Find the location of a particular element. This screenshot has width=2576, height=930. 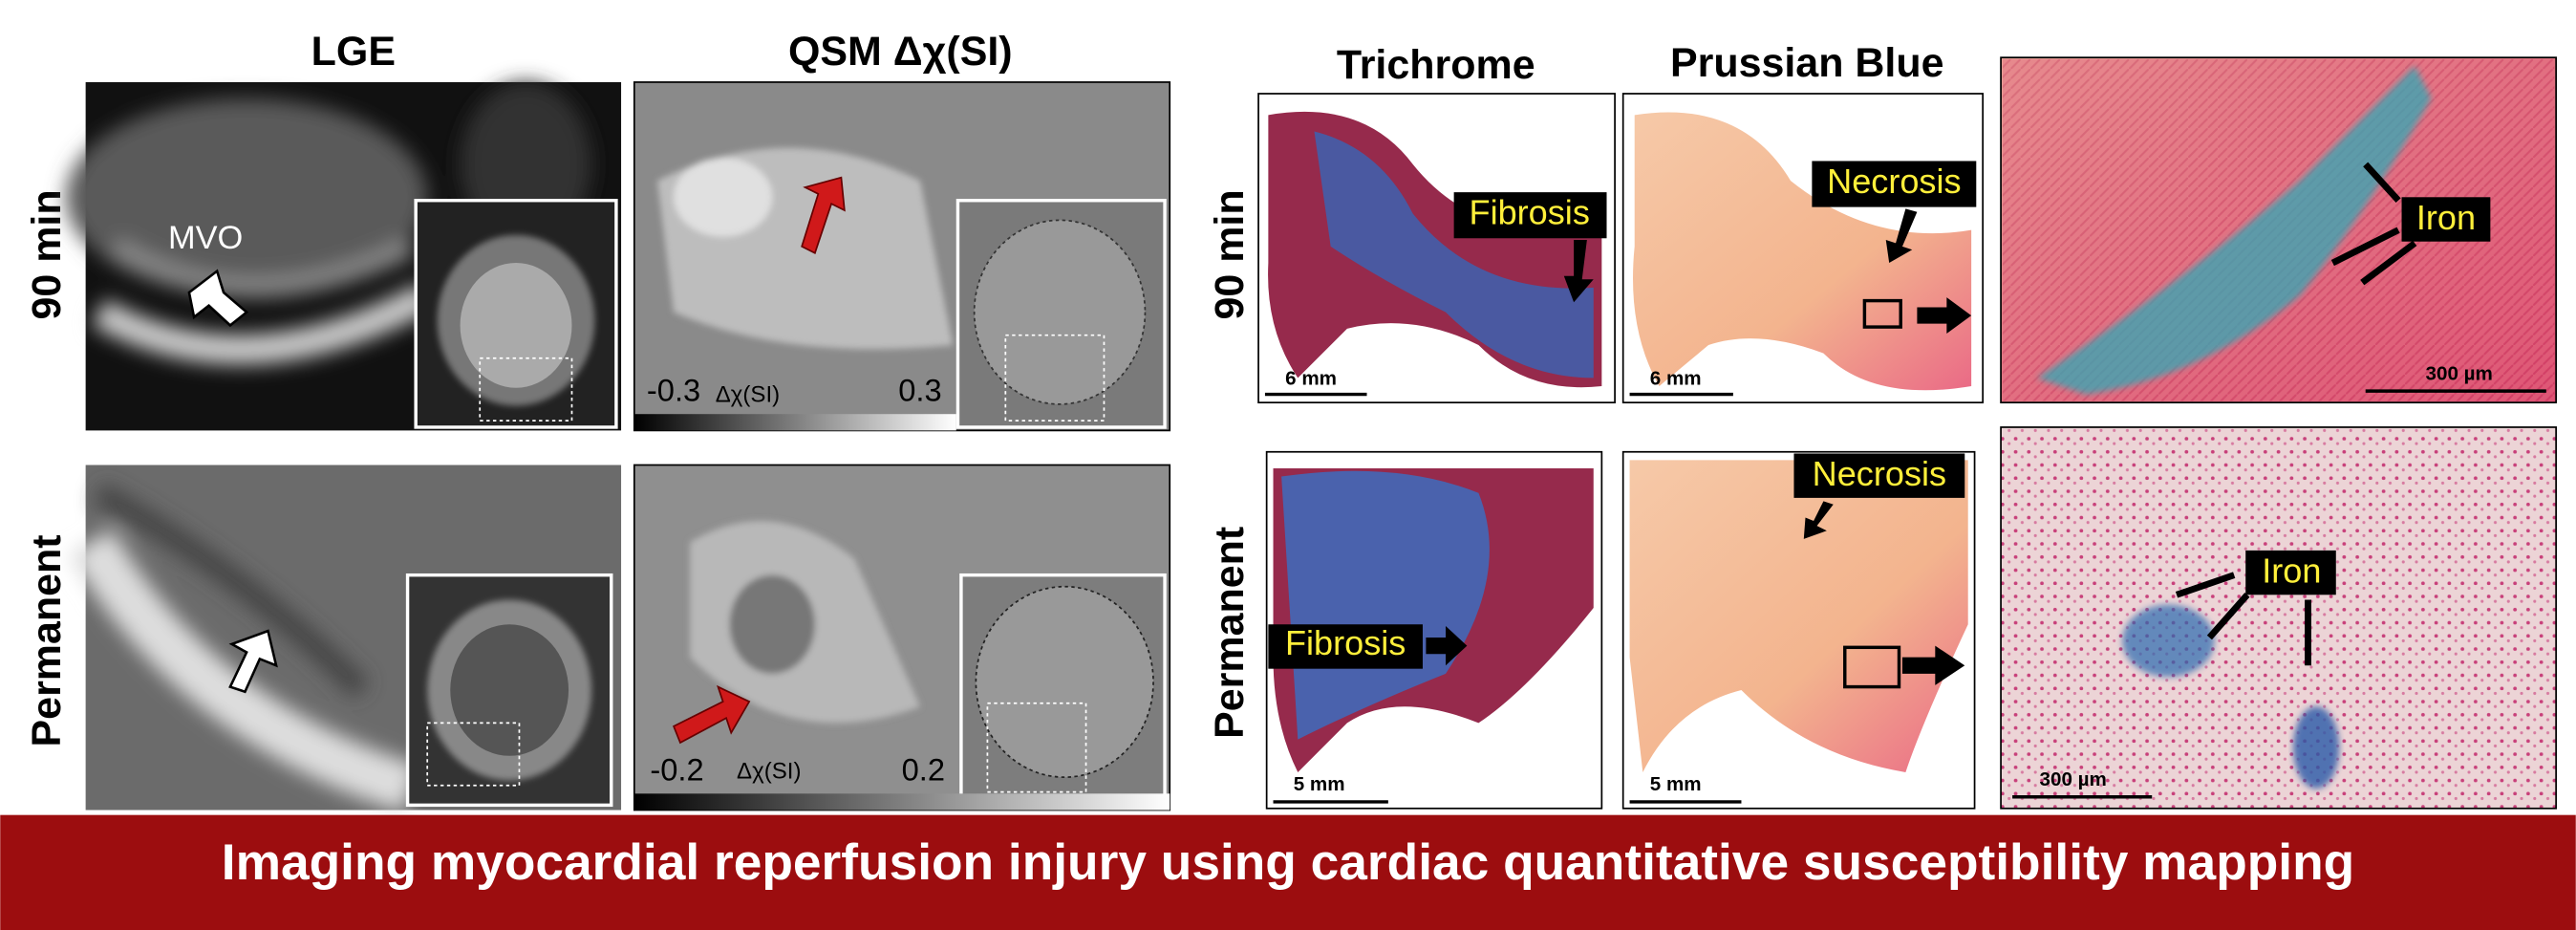

trichrome-image: Fibrosis 5 mm is located at coordinates (1434, 630).